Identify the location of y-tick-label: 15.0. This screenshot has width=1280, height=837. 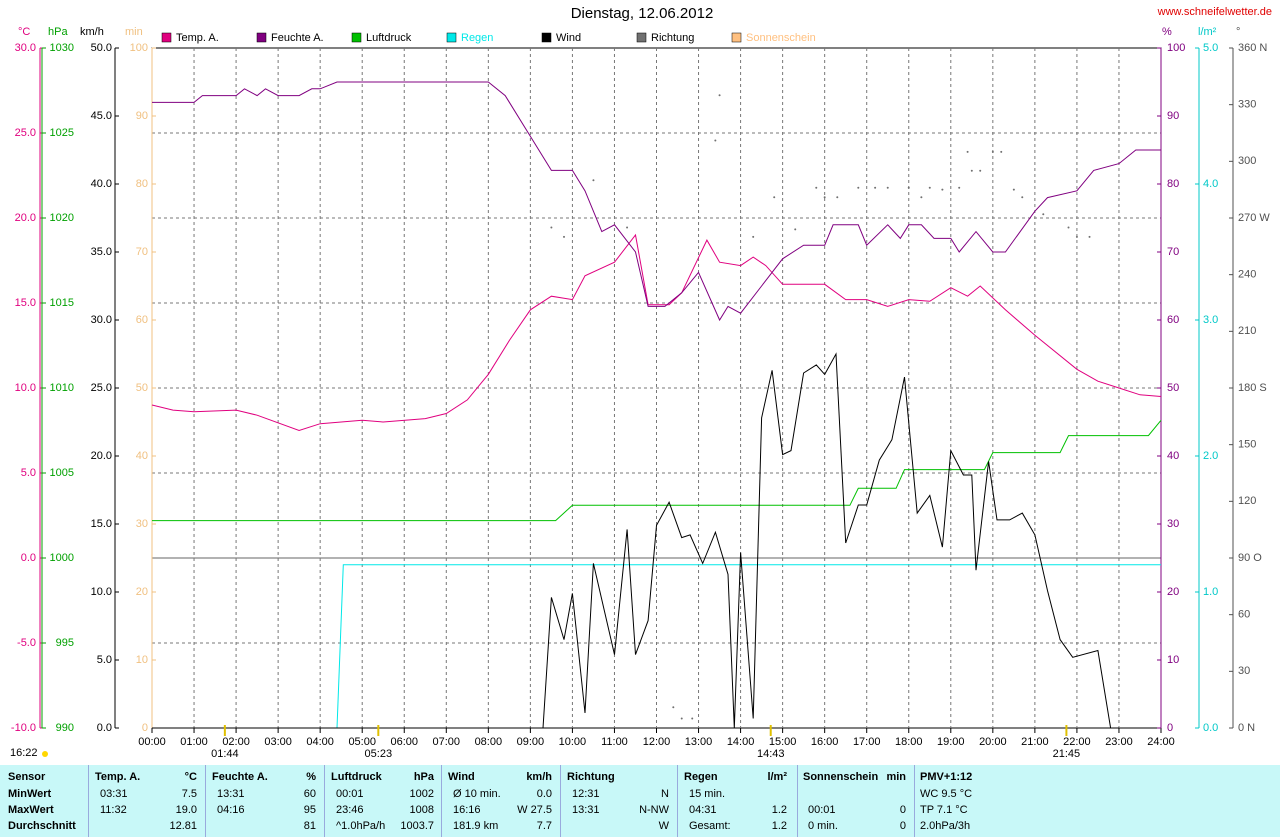
(25, 303).